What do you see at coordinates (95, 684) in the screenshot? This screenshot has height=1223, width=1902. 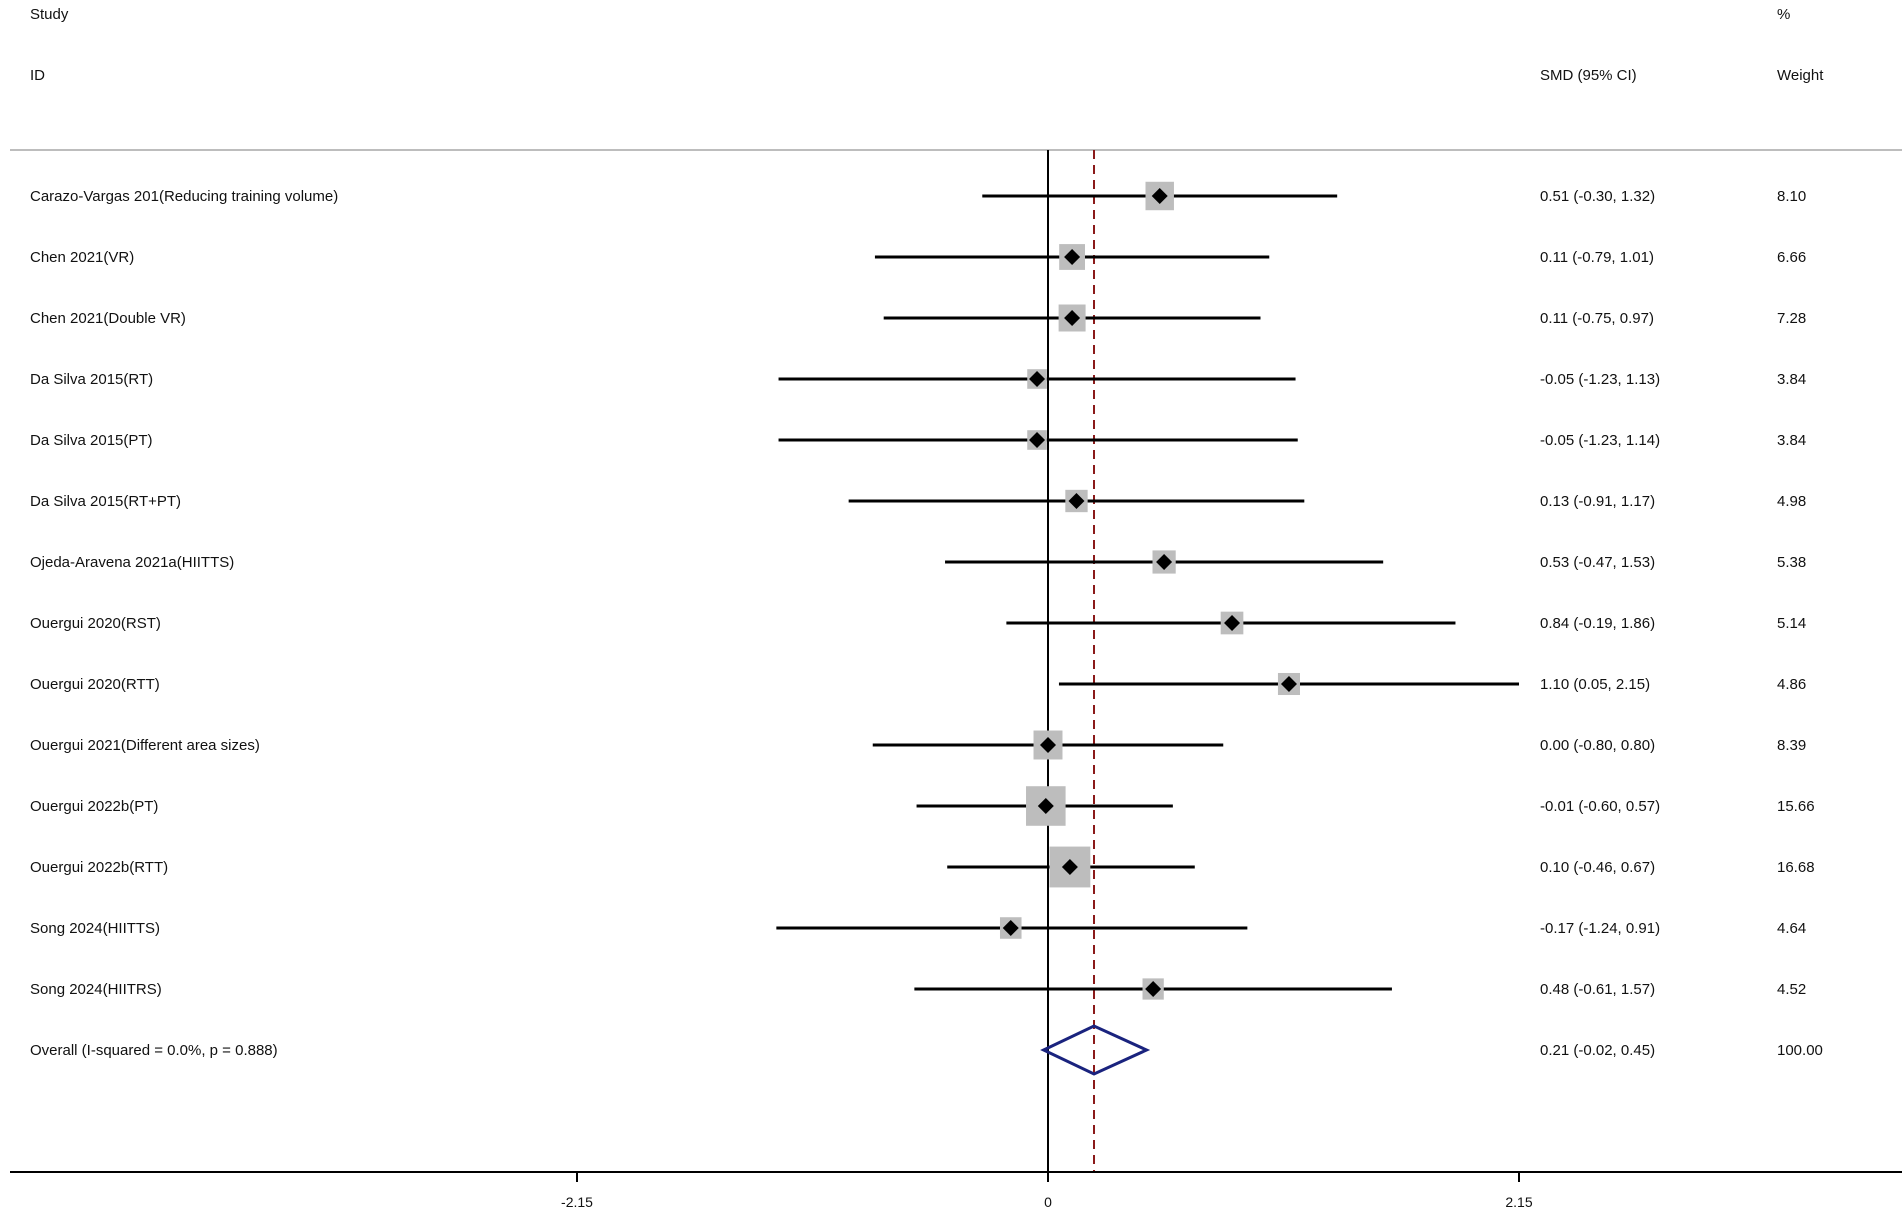 I see `study-label: Ouergui 2020(RTT)` at bounding box center [95, 684].